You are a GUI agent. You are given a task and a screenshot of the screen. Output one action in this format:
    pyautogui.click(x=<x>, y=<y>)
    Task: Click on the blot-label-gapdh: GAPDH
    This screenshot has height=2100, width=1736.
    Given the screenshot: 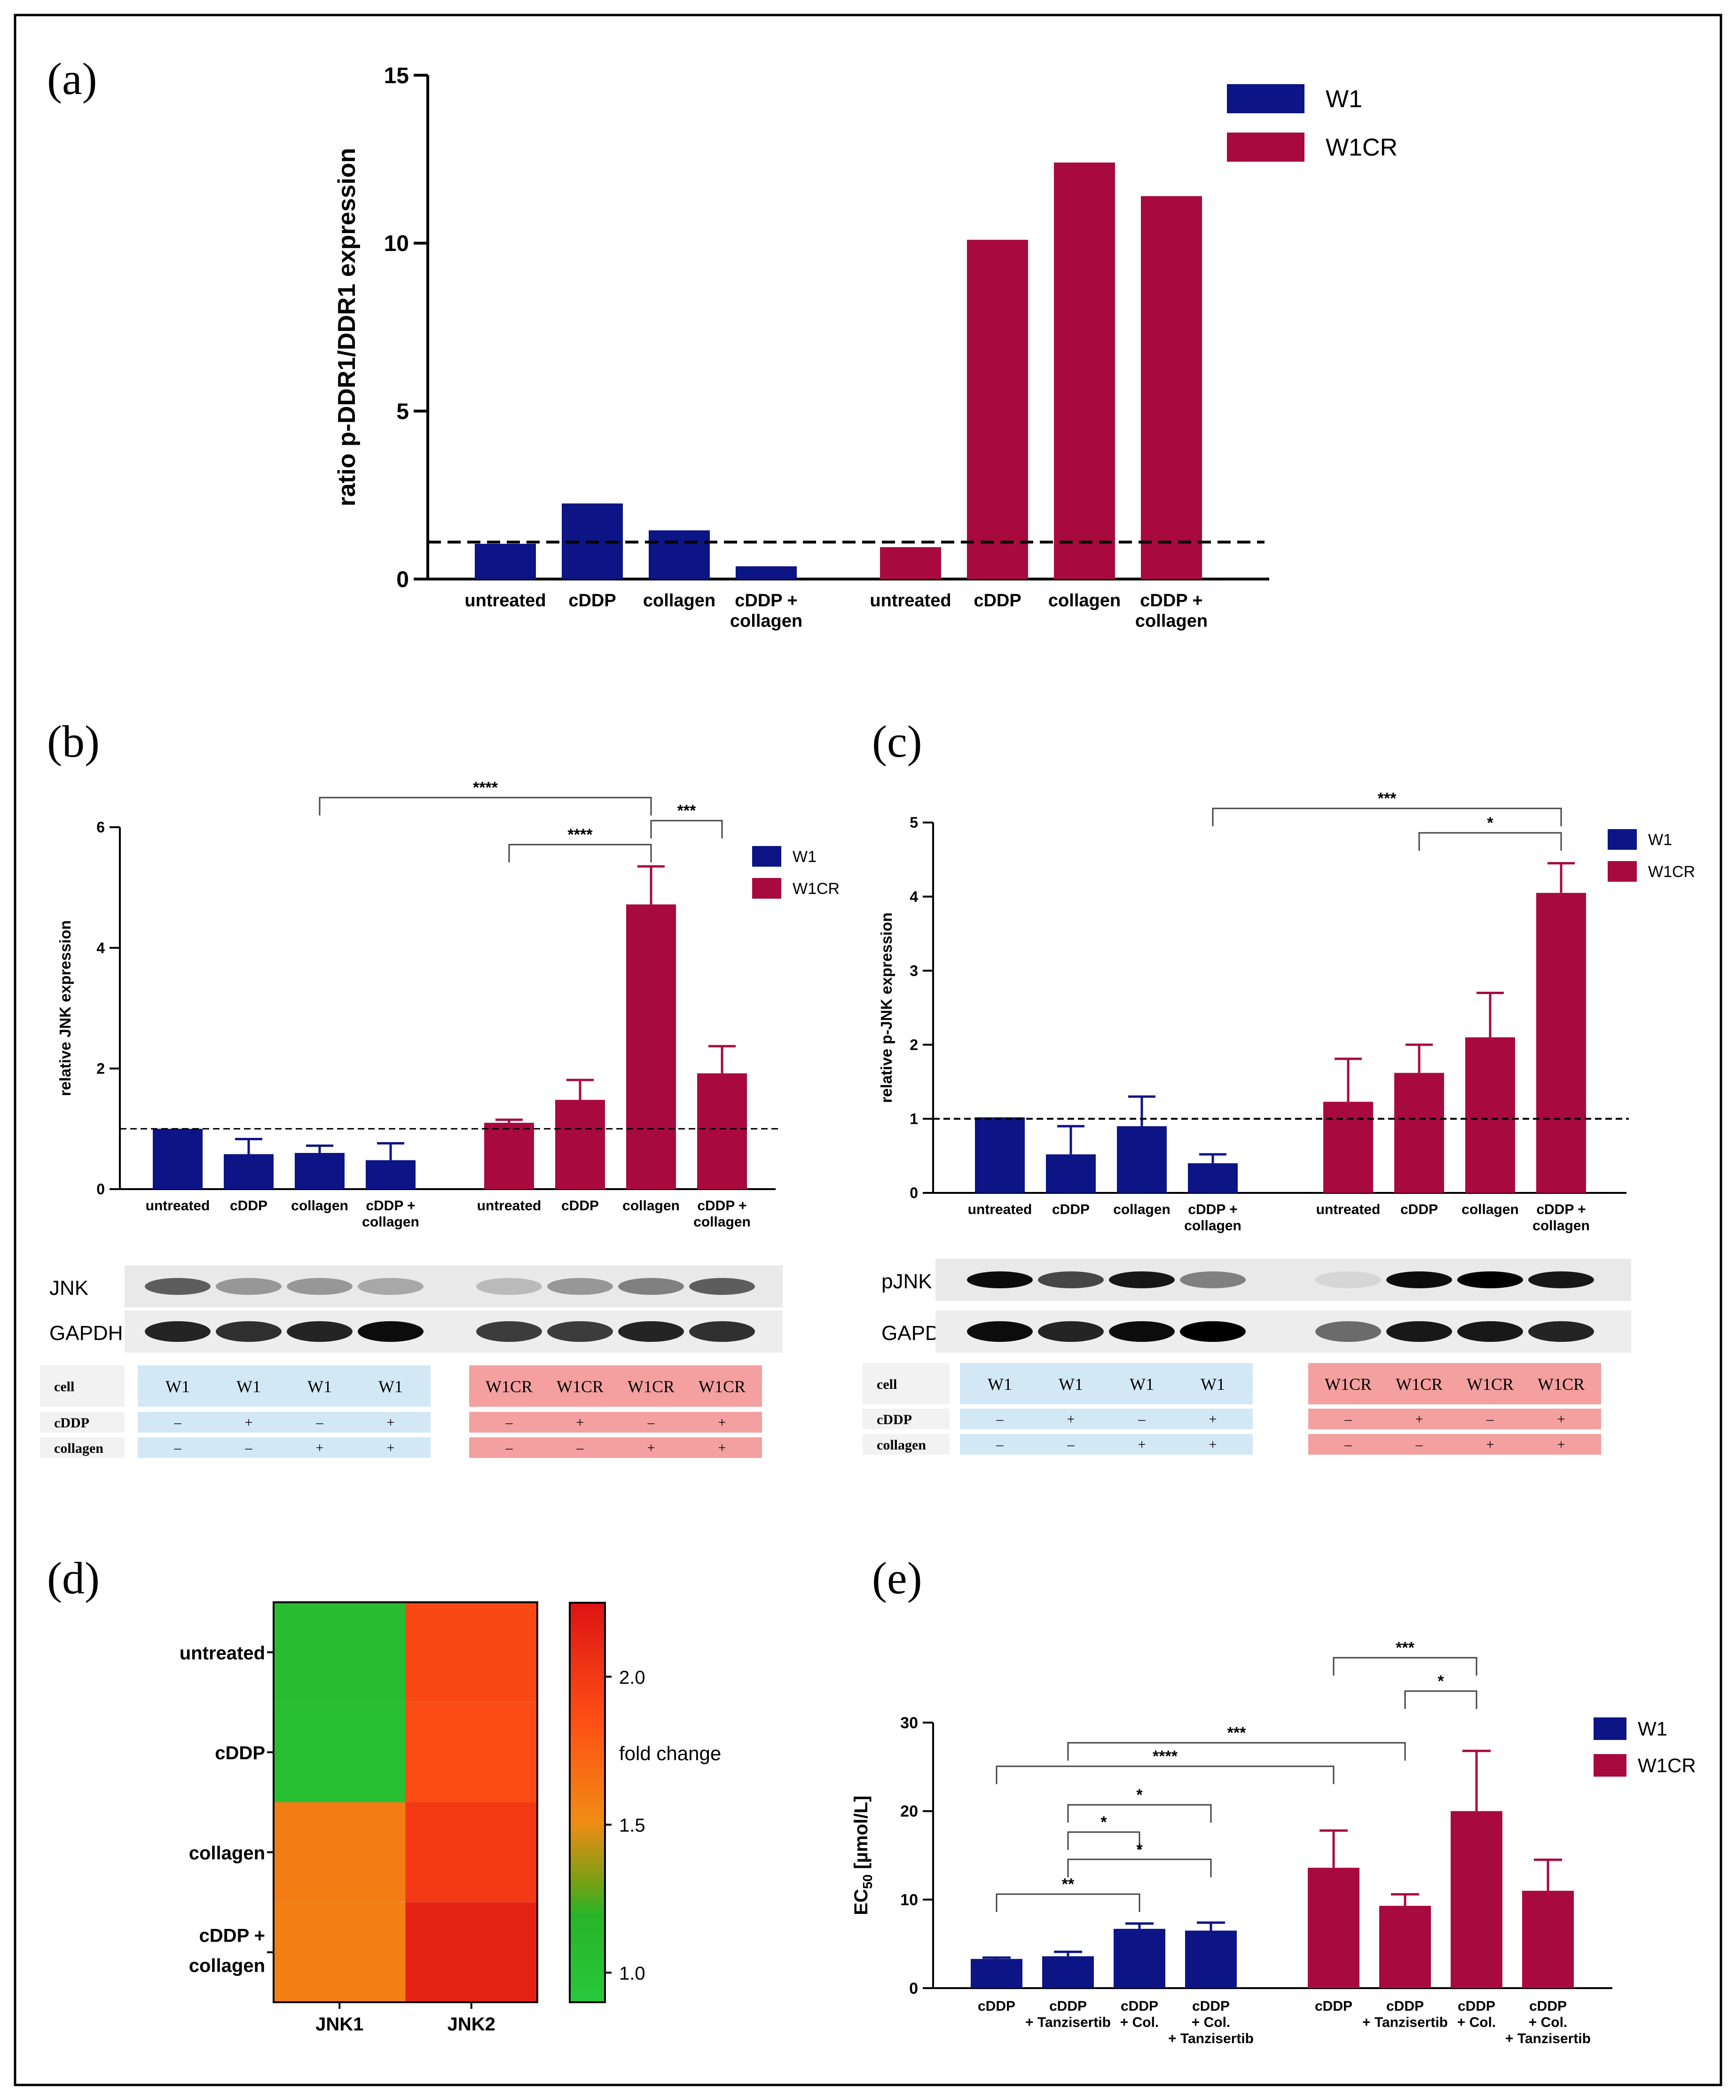 What is the action you would take?
    pyautogui.click(x=86, y=1333)
    